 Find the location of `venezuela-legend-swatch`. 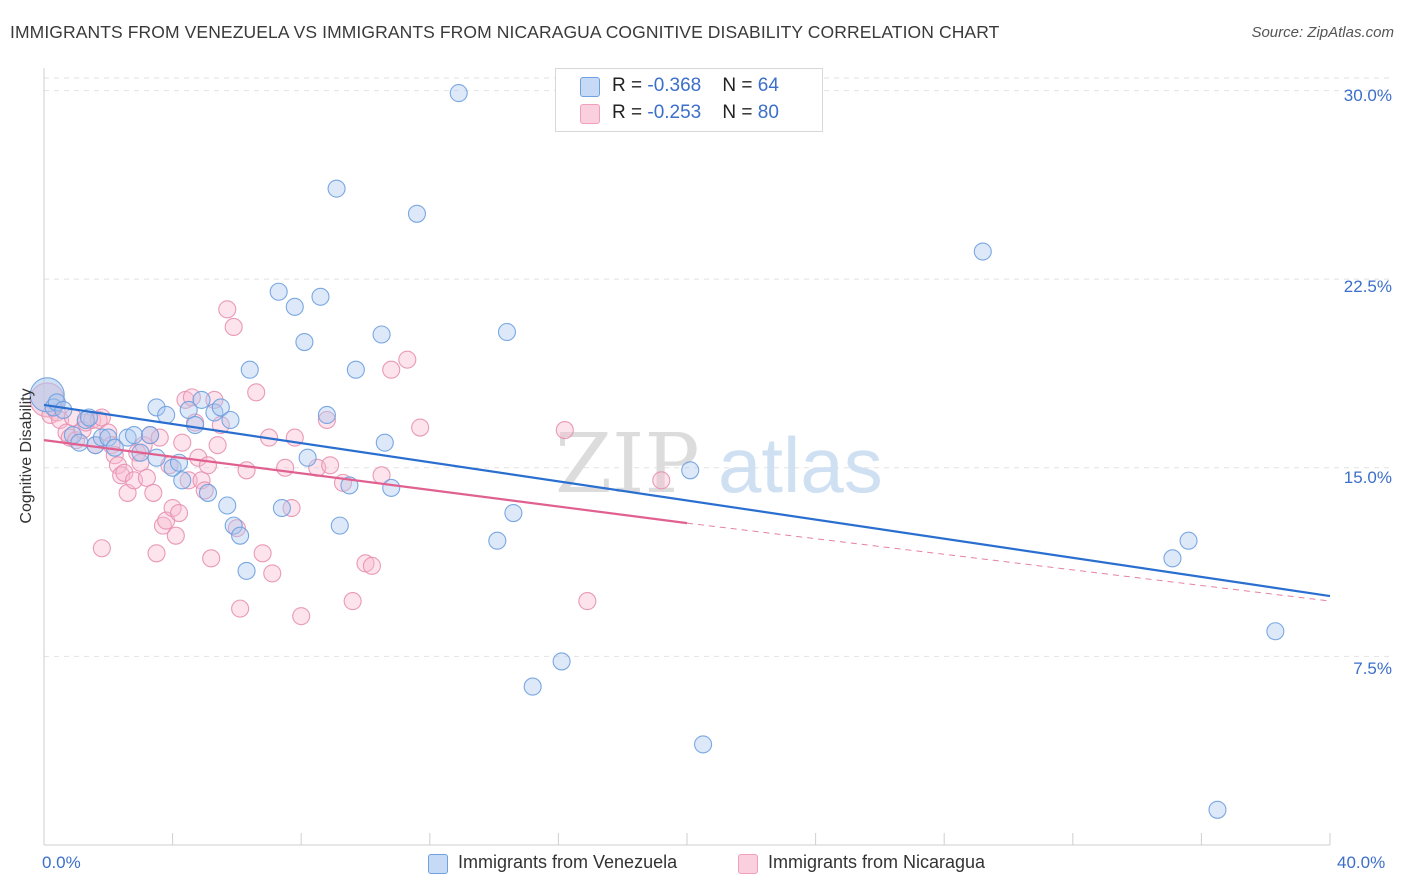

venezuela-legend-swatch is located at coordinates (438, 864).